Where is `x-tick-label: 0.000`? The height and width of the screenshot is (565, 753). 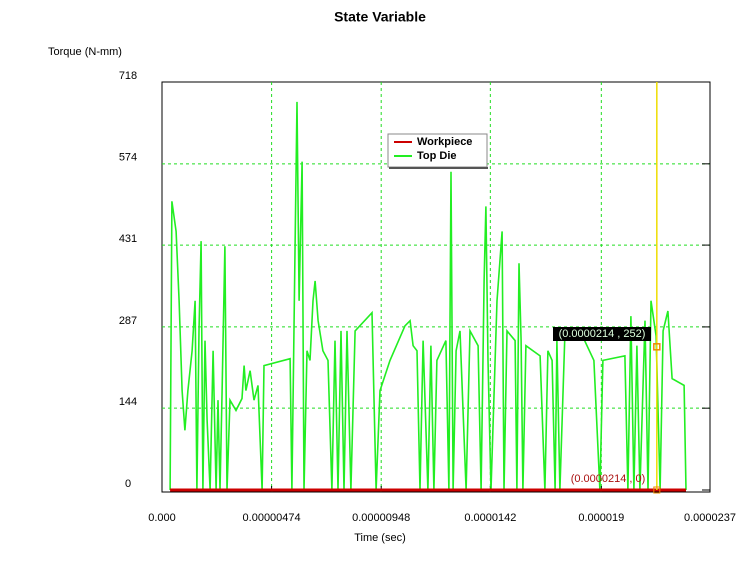 x-tick-label: 0.000 is located at coordinates (162, 518).